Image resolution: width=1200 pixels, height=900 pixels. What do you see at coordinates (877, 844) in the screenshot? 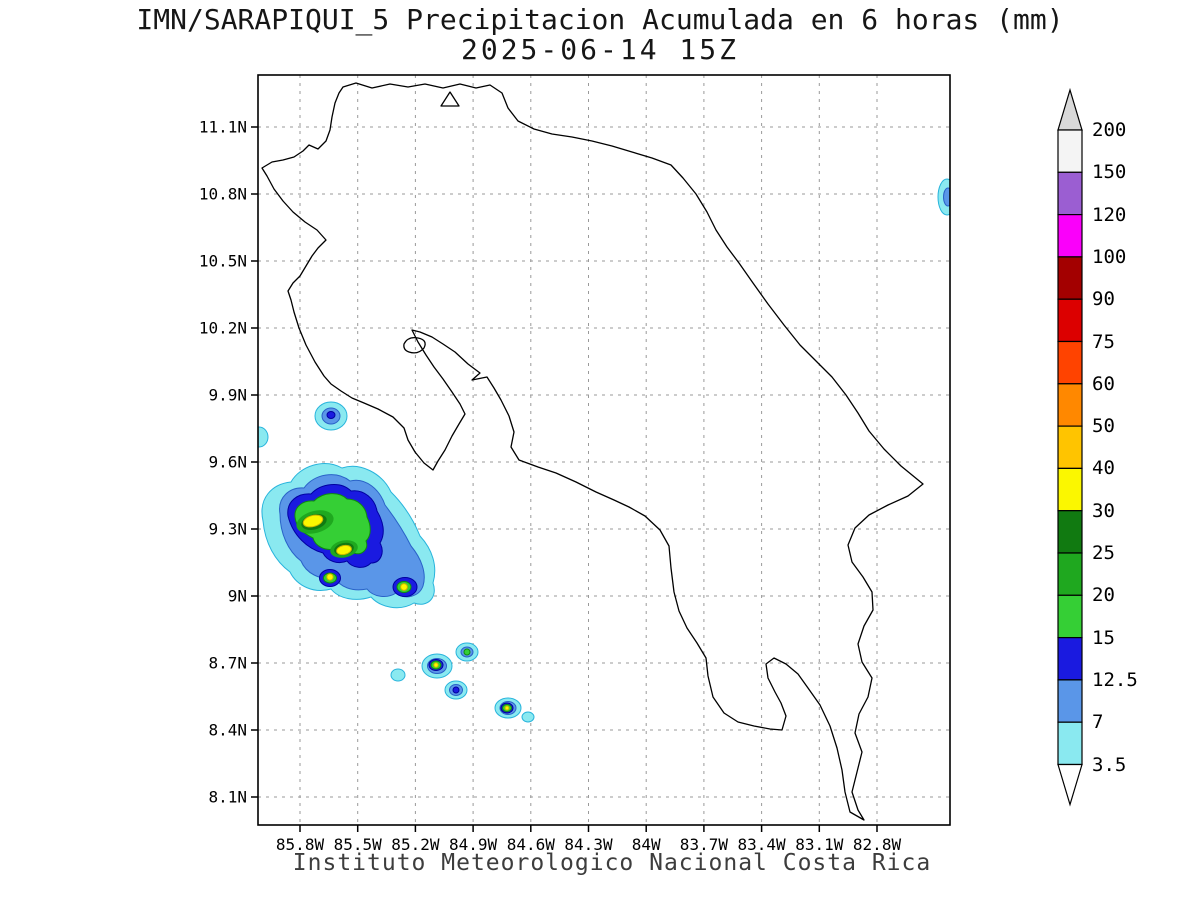
I see `lon-tick-label: 82.8W` at bounding box center [877, 844].